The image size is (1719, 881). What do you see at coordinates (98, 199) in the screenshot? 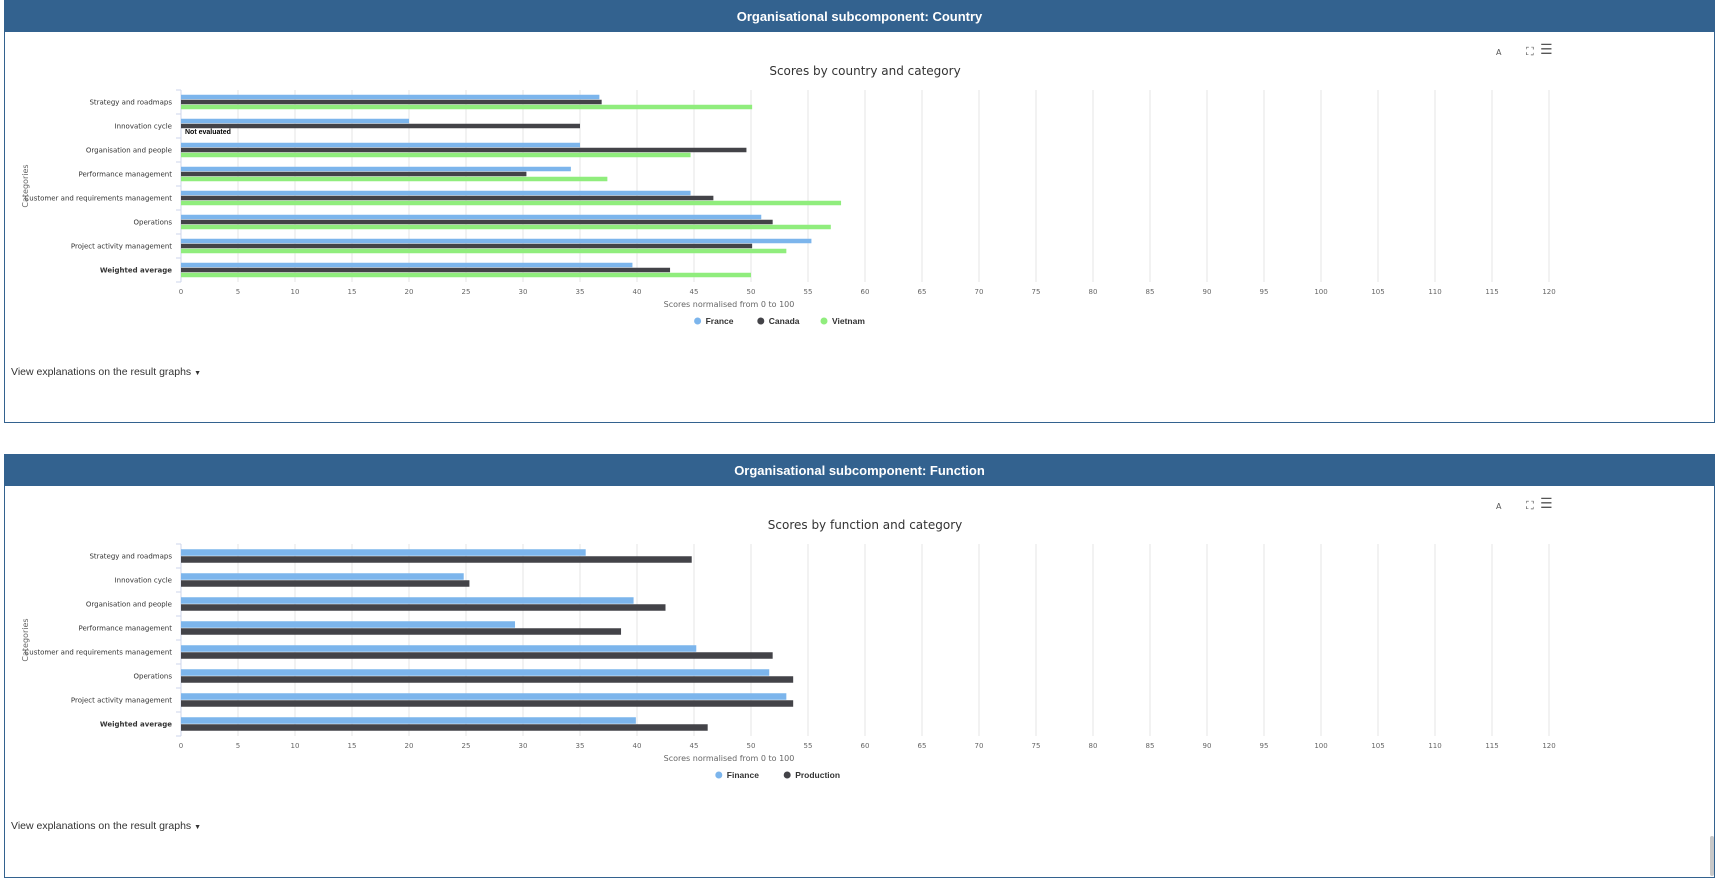
I see `category-label: Customer and requirements management` at bounding box center [98, 199].